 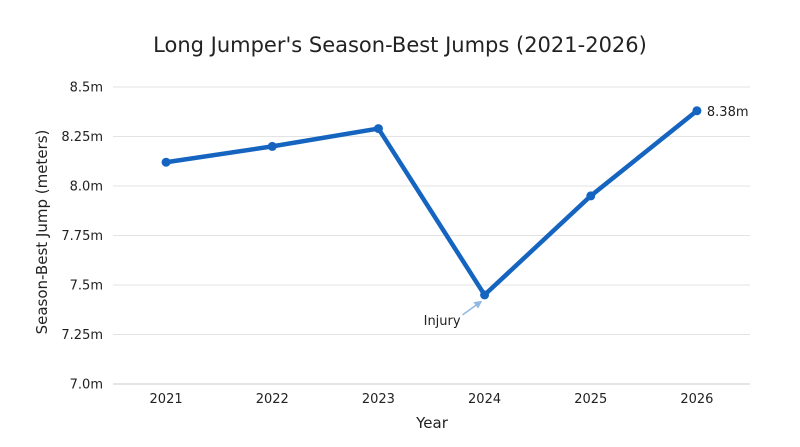 What do you see at coordinates (166, 399) in the screenshot?
I see `x-tick-label: 2021` at bounding box center [166, 399].